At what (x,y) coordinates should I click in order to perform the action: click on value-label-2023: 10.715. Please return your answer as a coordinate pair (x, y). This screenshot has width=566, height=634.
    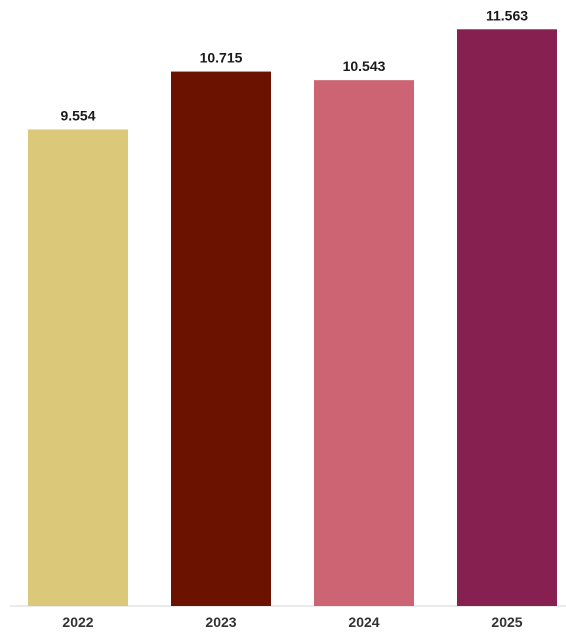
    Looking at the image, I should click on (221, 58).